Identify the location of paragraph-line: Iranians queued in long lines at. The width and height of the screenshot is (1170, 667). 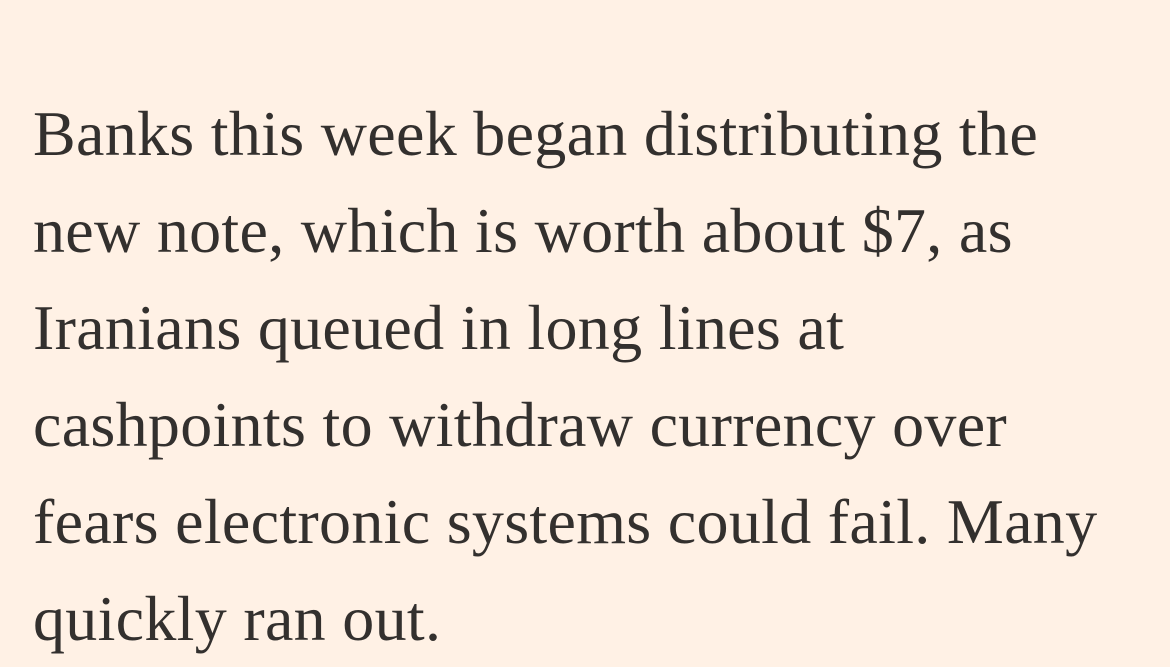
(439, 327).